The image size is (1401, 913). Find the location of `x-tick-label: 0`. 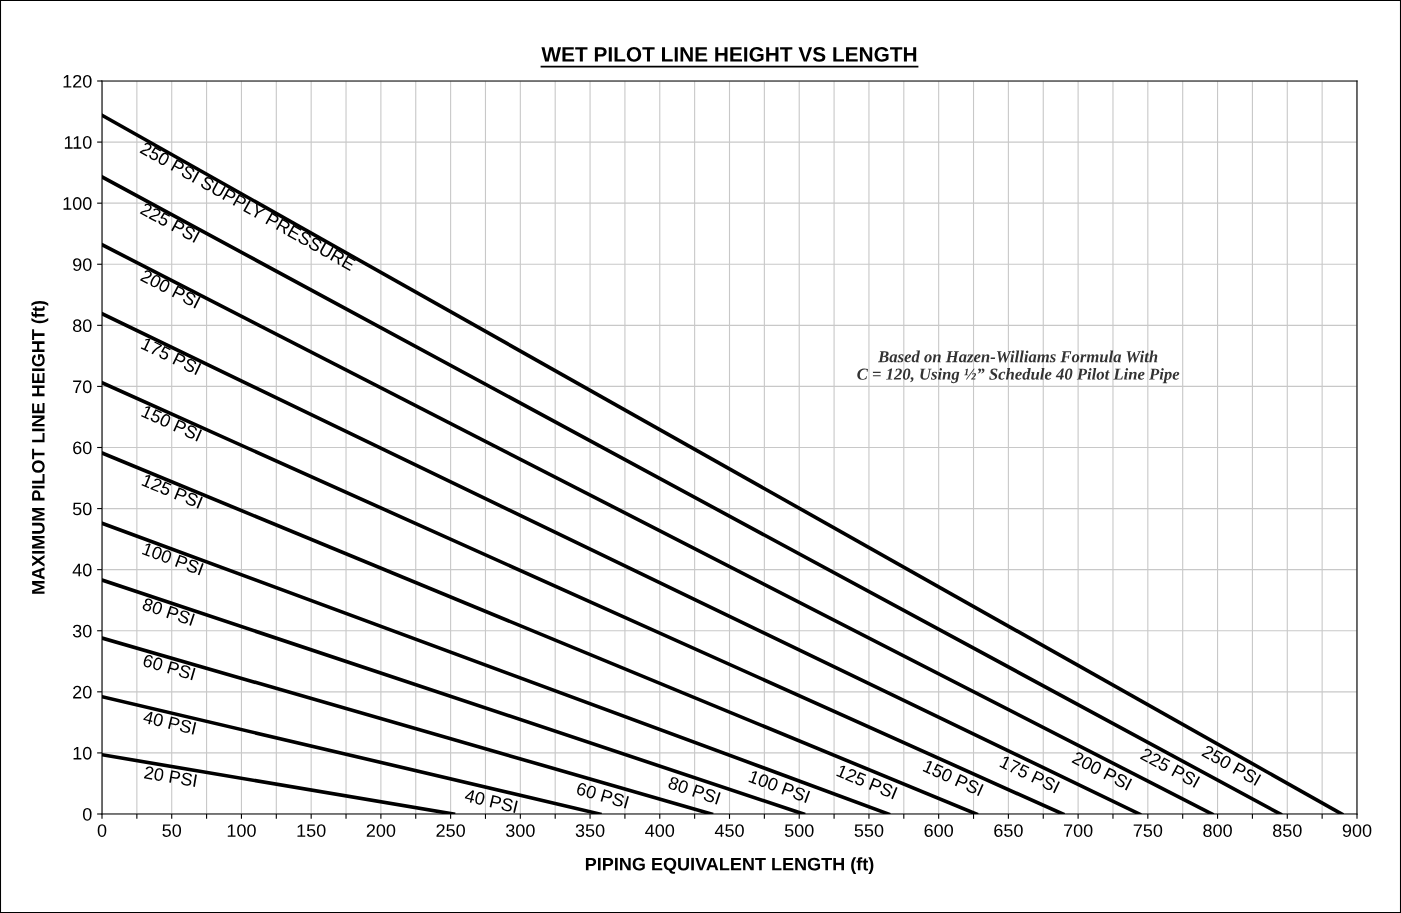

x-tick-label: 0 is located at coordinates (102, 830).